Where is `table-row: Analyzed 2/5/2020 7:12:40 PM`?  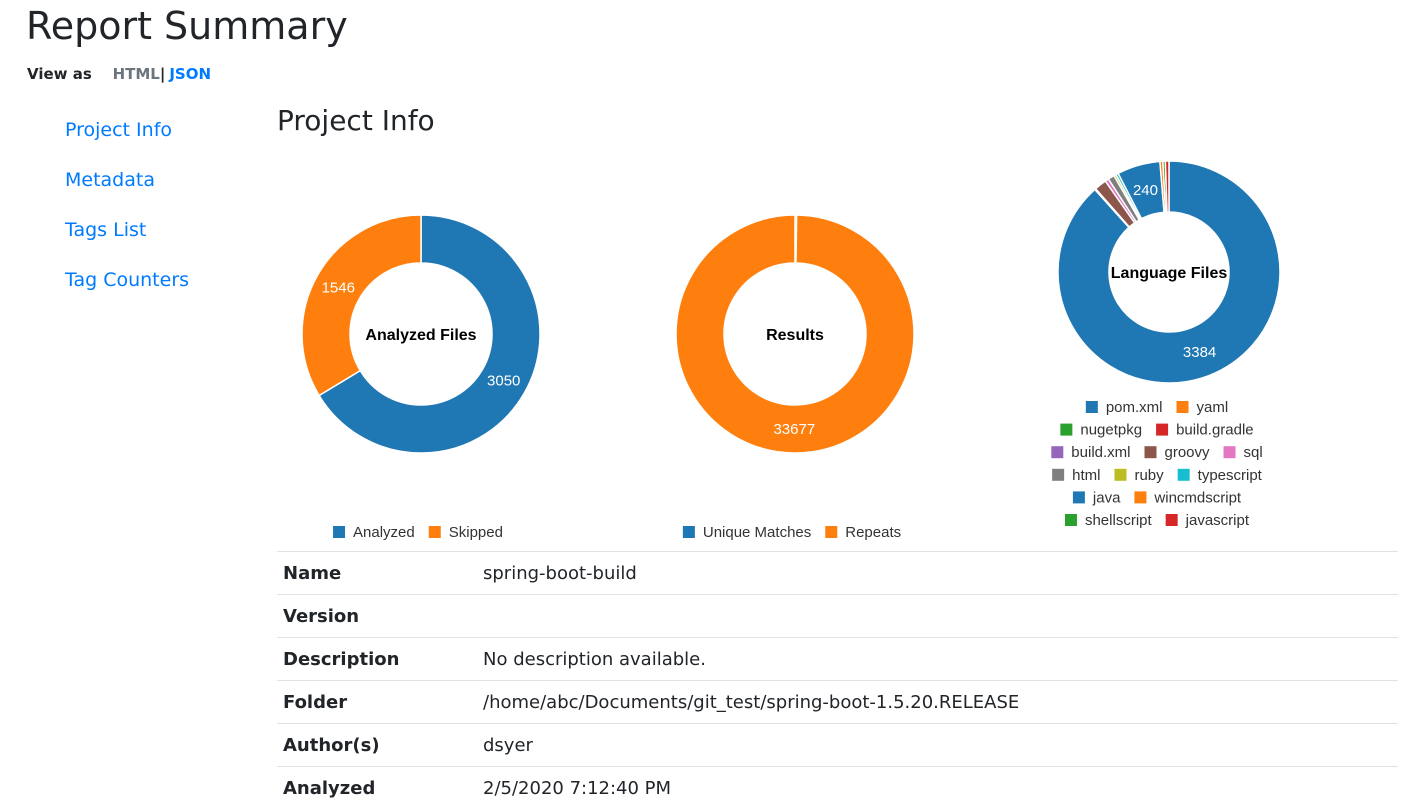
table-row: Analyzed 2/5/2020 7:12:40 PM is located at coordinates (837, 788).